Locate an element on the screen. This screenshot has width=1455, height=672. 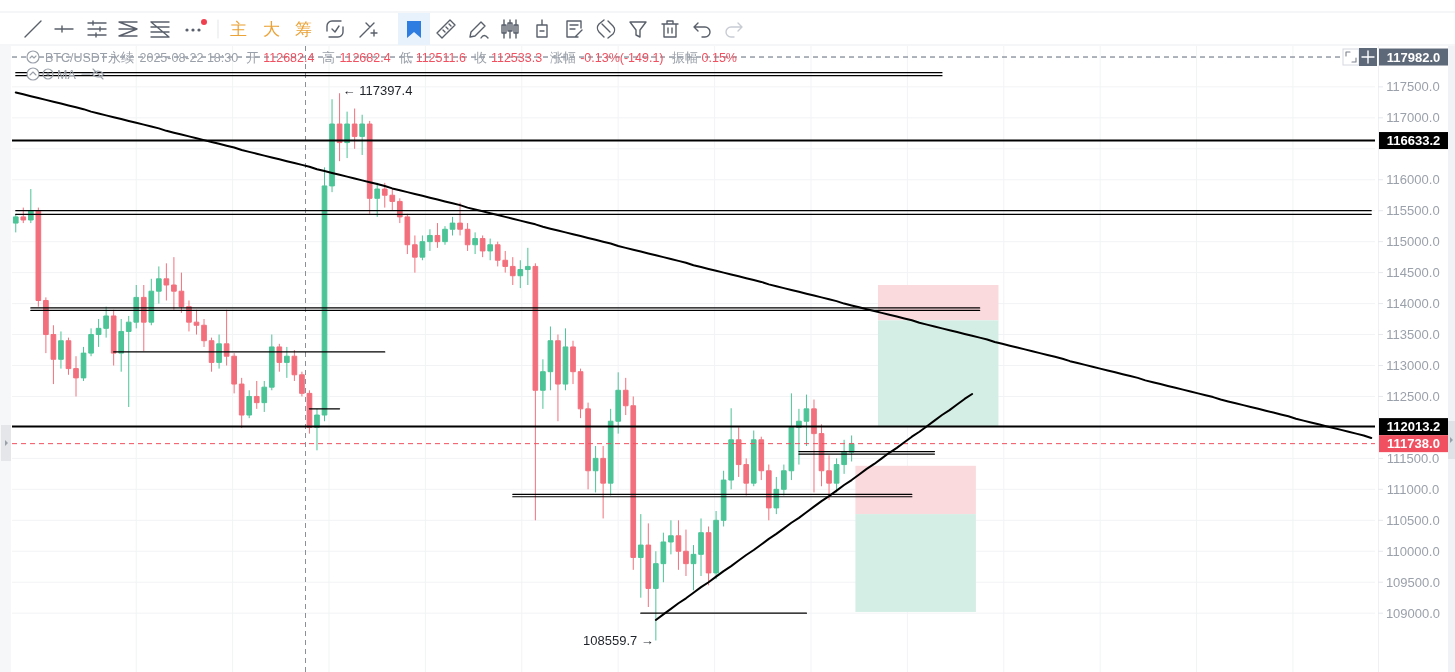
text: 主 is located at coordinates (238, 29).